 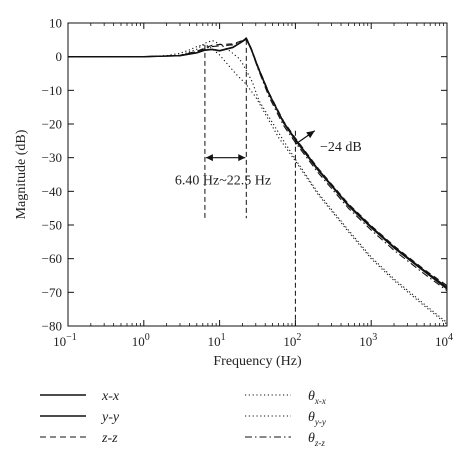 I want to click on y-tick-label-9: −80, so click(x=52, y=326).